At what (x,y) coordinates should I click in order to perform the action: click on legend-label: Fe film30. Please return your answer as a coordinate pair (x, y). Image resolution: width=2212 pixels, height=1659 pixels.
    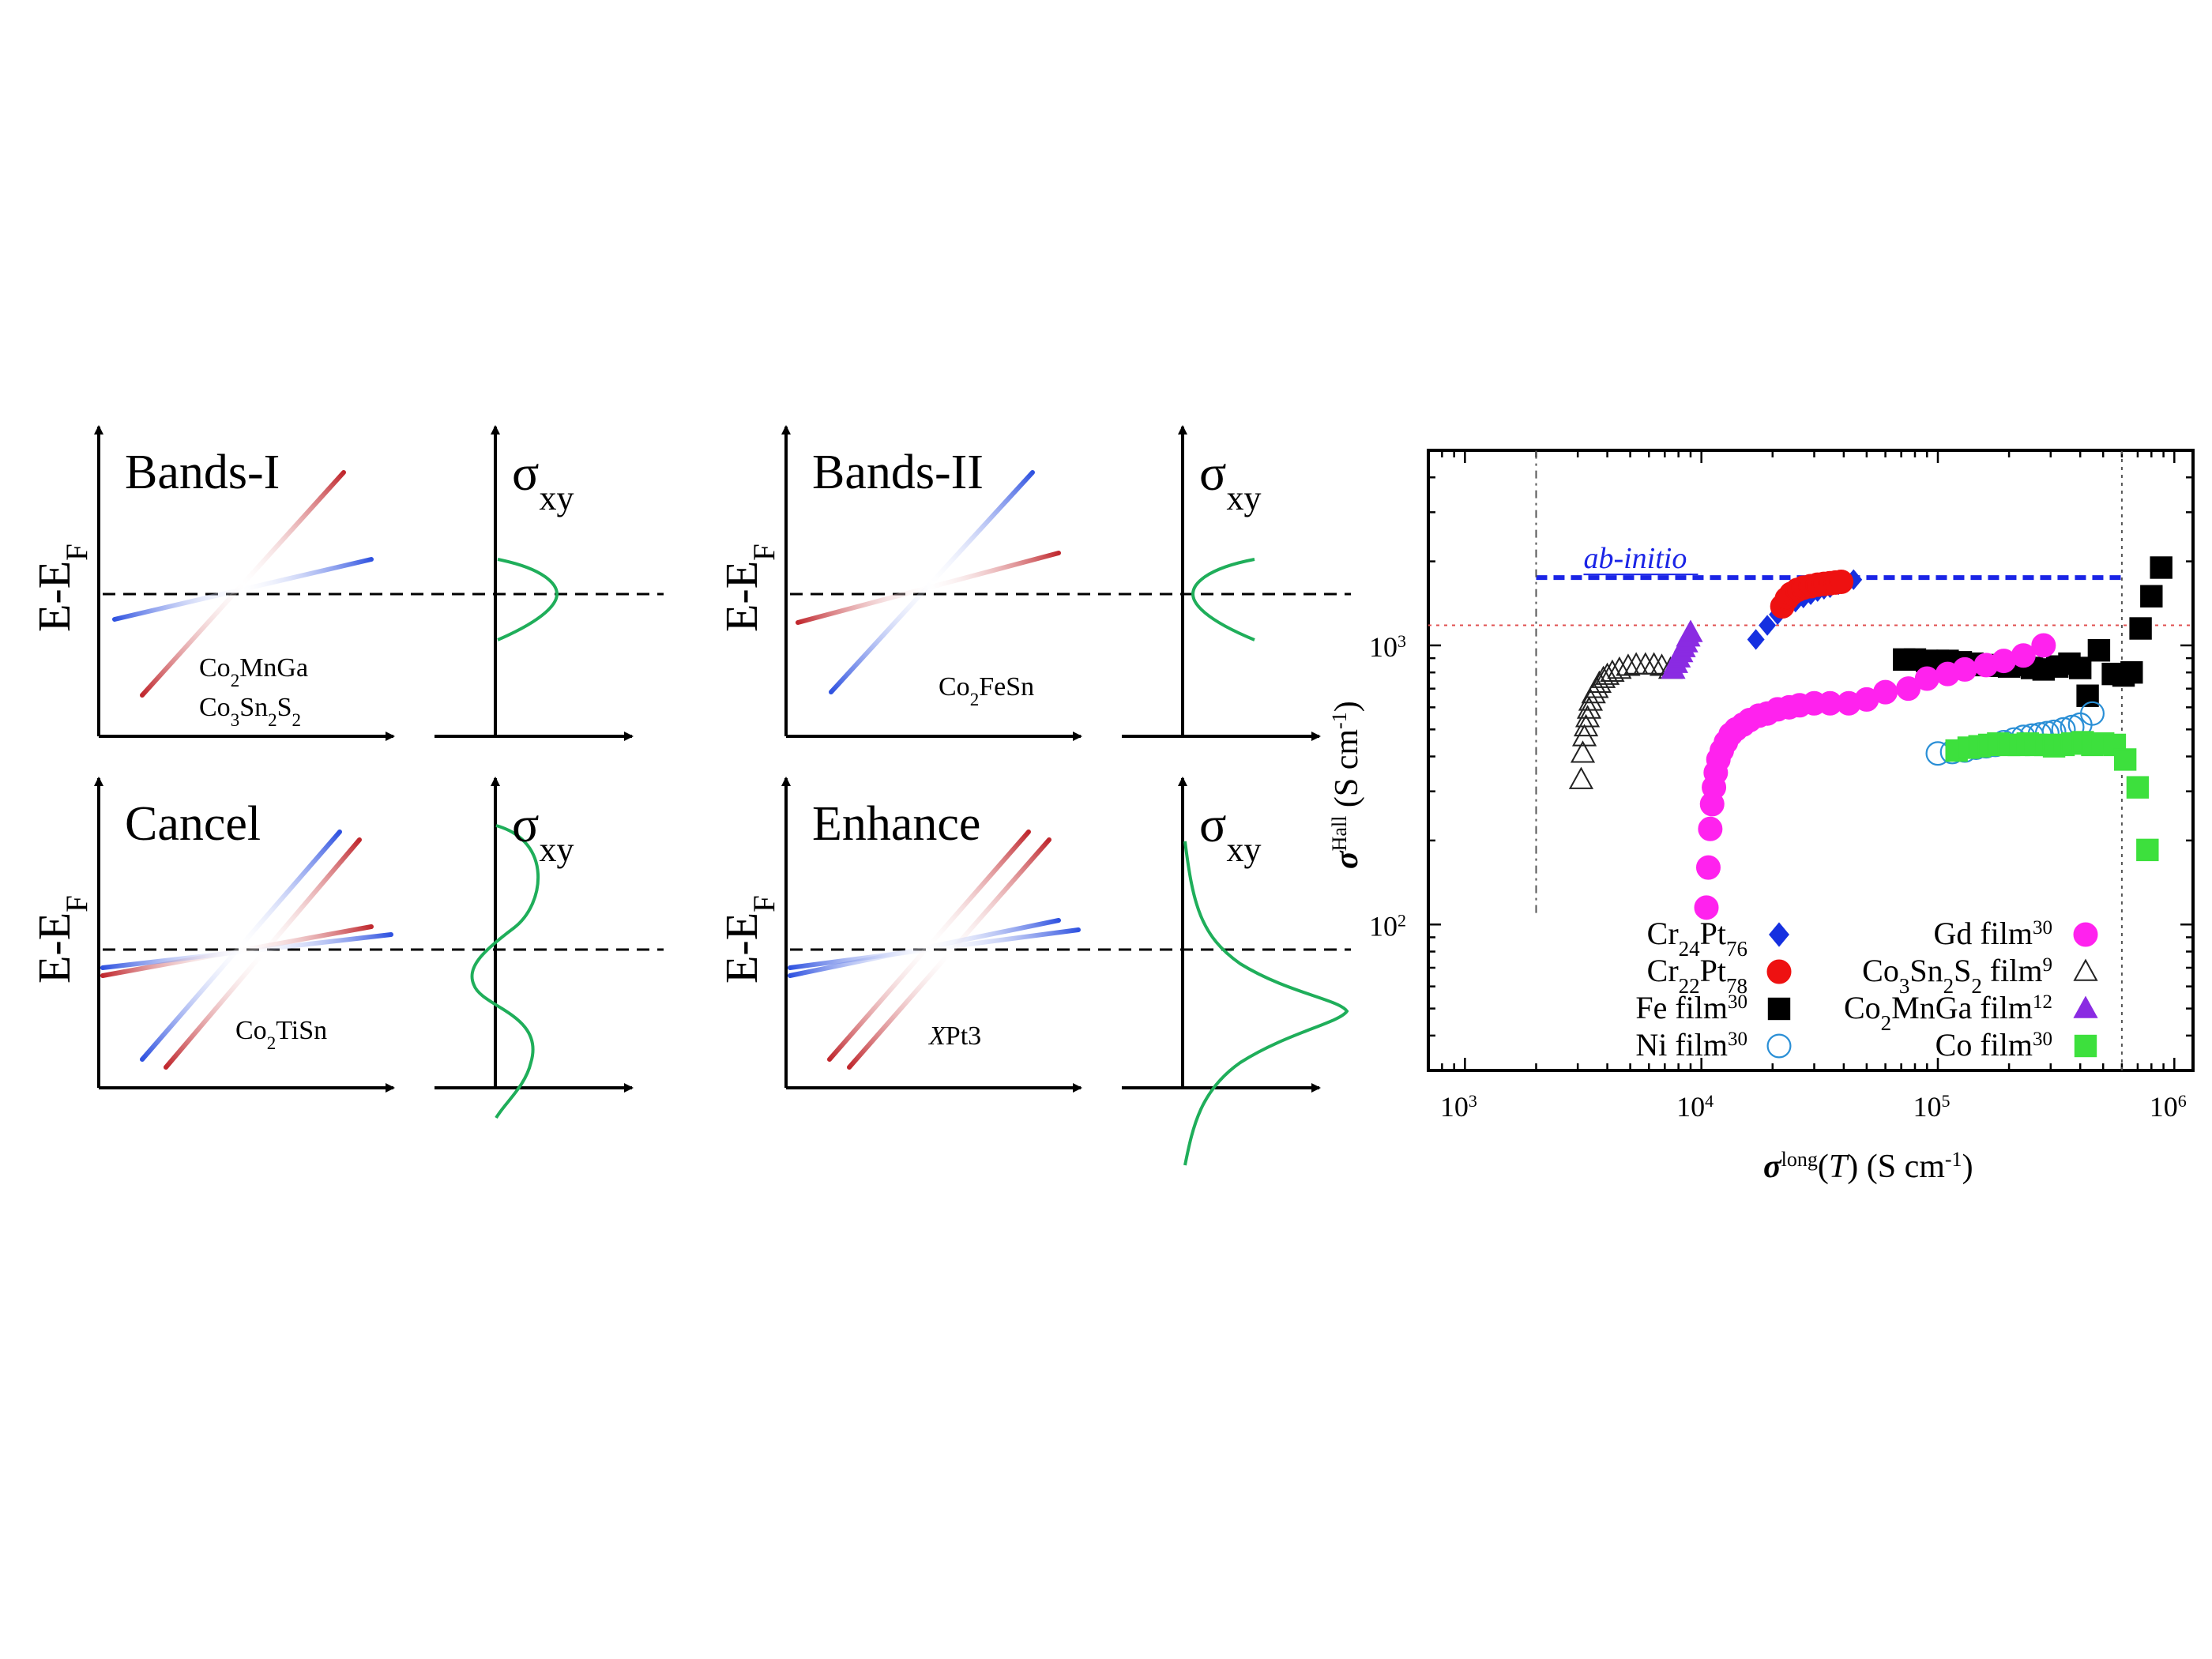
    Looking at the image, I should click on (1691, 1008).